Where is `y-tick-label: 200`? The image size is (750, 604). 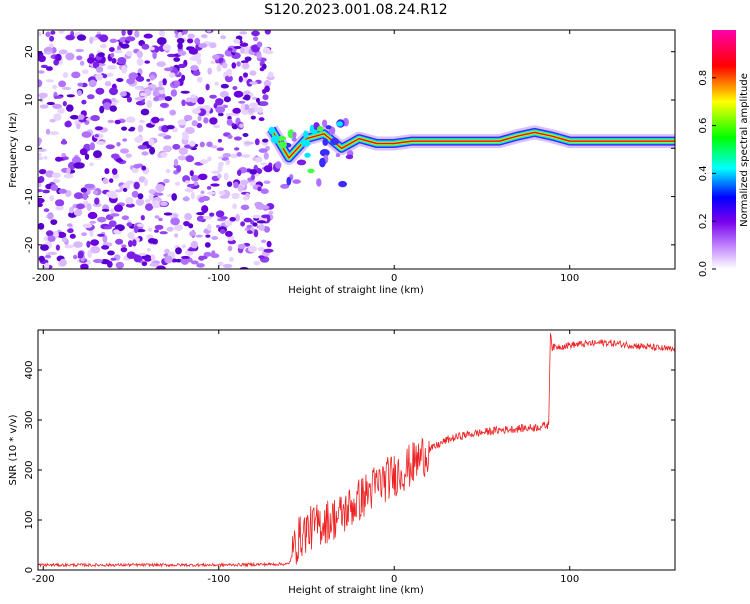 y-tick-label: 200 is located at coordinates (29, 469).